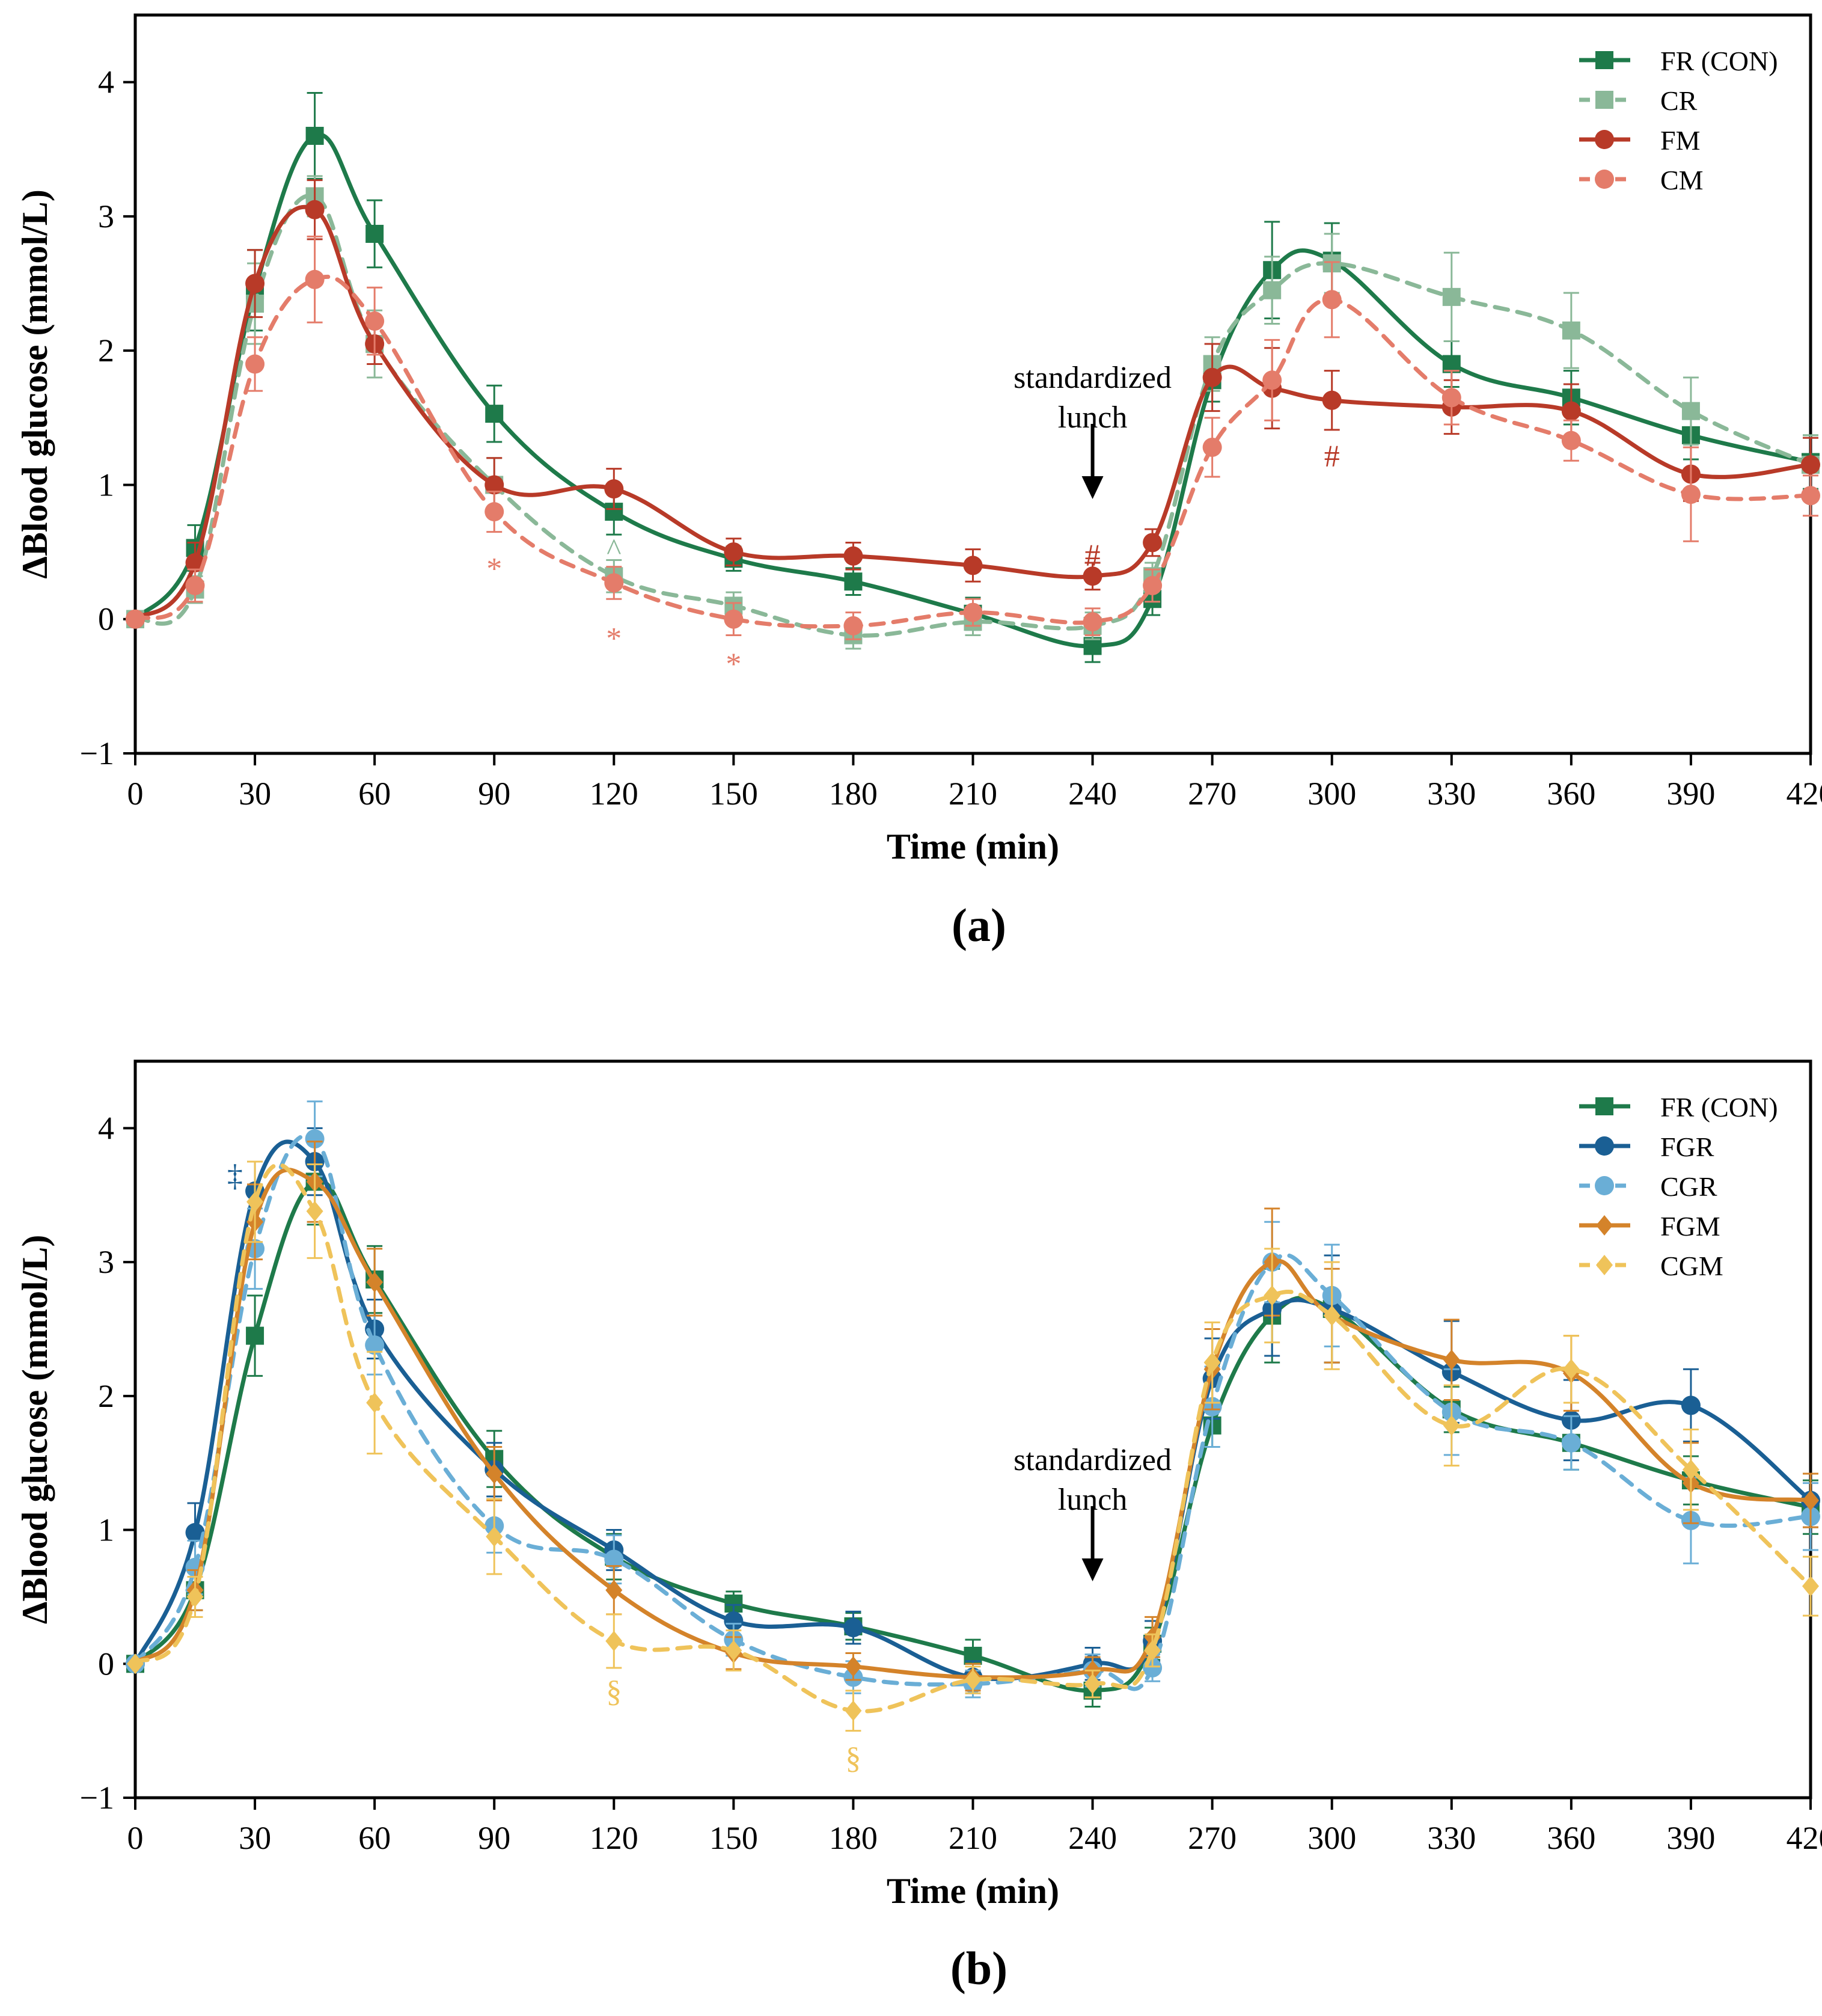 This screenshot has height=2016, width=1822. Describe the element at coordinates (853, 794) in the screenshot. I see `x-tick-label: 180` at that location.